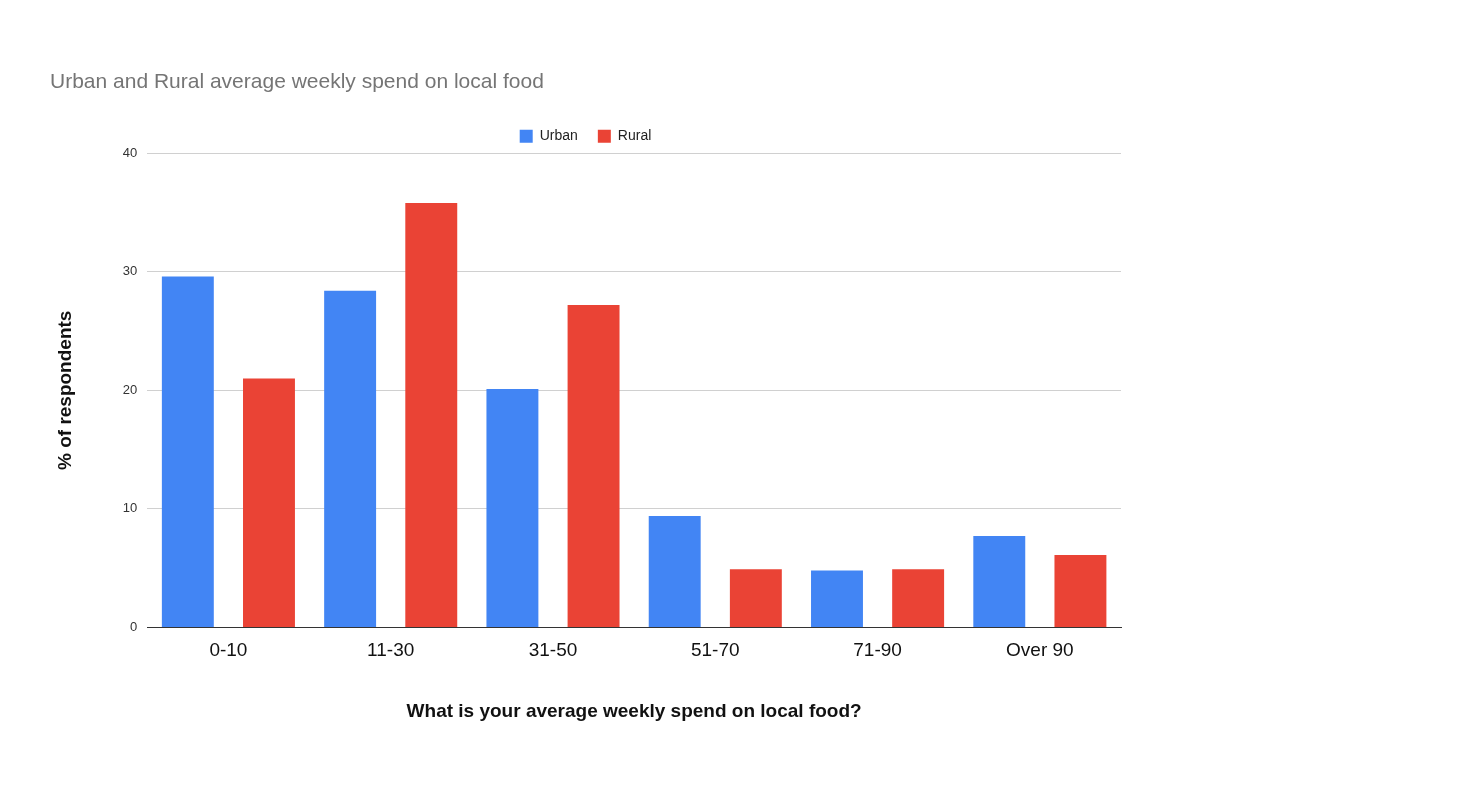 The image size is (1461, 787). I want to click on x-tick-label: 71-90, so click(877, 650).